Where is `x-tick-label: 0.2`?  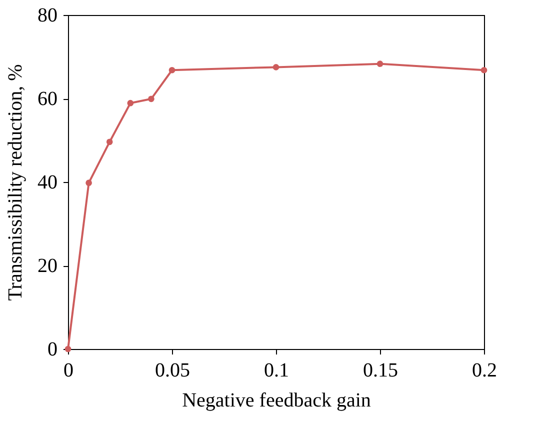
x-tick-label: 0.2 is located at coordinates (484, 371).